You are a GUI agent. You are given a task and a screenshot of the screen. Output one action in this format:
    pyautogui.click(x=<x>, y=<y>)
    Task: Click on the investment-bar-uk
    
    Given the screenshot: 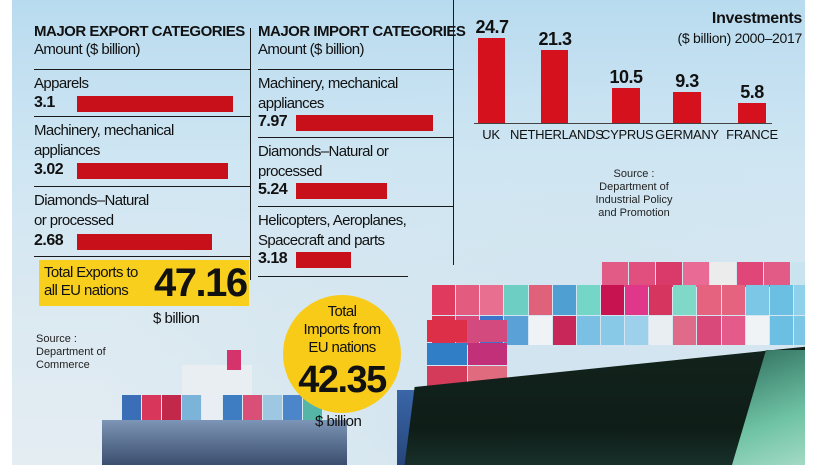 What is the action you would take?
    pyautogui.click(x=491, y=80)
    